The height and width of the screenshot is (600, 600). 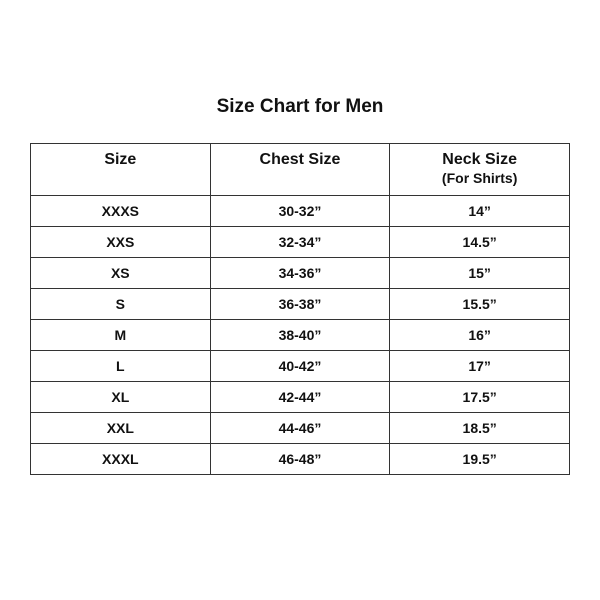 I want to click on cell-chest: 32-34”, so click(x=300, y=242).